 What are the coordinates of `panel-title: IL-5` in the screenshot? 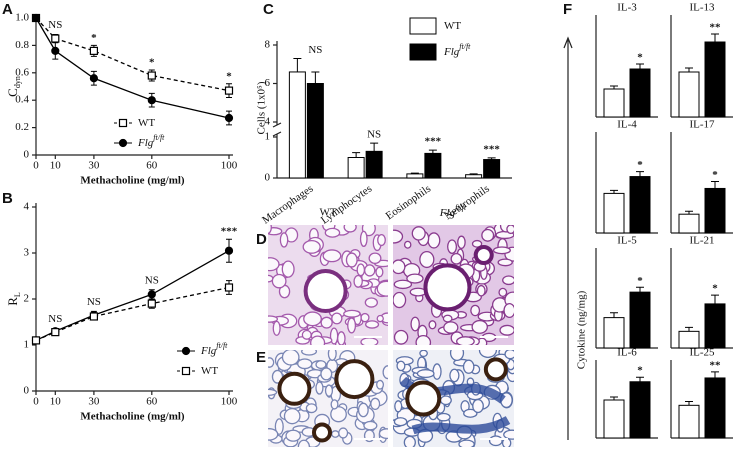 It's located at (627, 241).